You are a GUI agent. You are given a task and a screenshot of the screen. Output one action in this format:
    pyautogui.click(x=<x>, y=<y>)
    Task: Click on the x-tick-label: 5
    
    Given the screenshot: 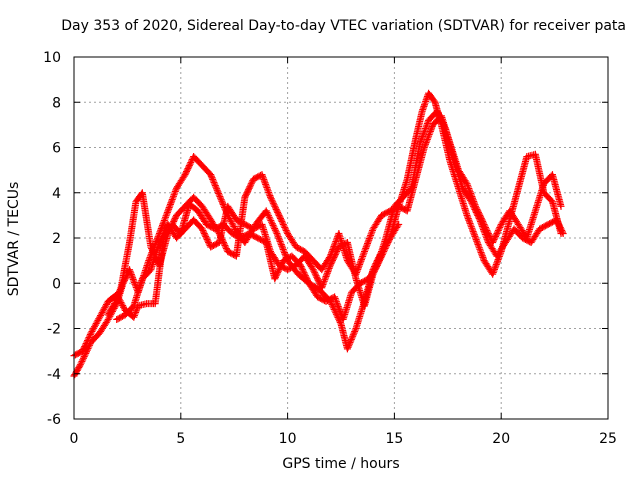 What is the action you would take?
    pyautogui.click(x=180, y=439)
    